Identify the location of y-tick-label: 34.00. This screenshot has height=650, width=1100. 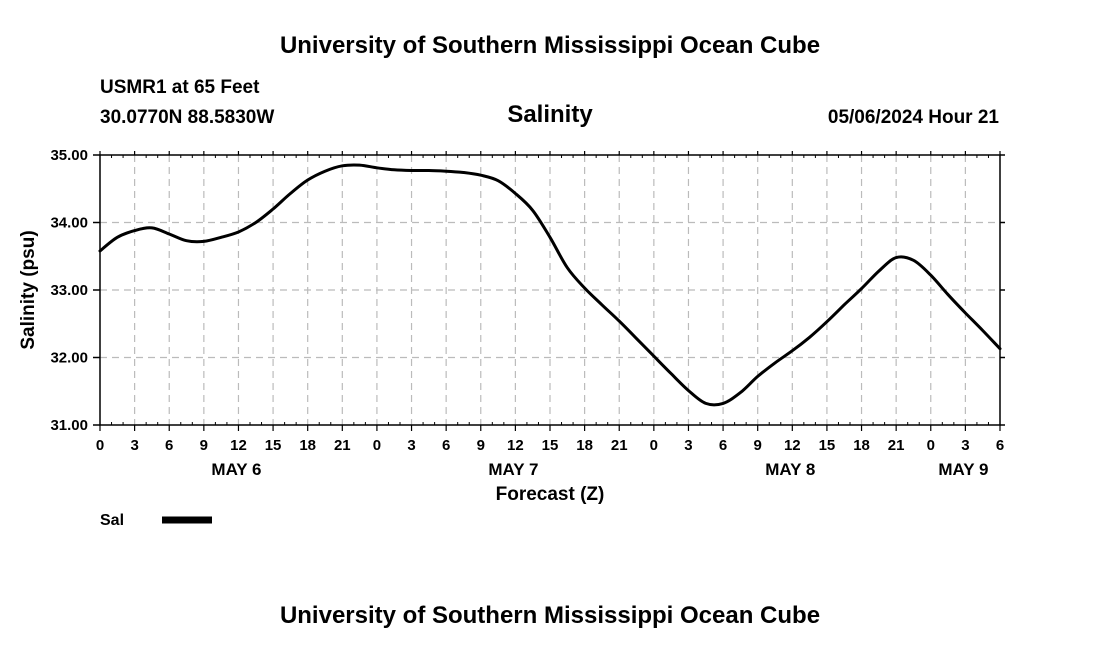
(69, 223).